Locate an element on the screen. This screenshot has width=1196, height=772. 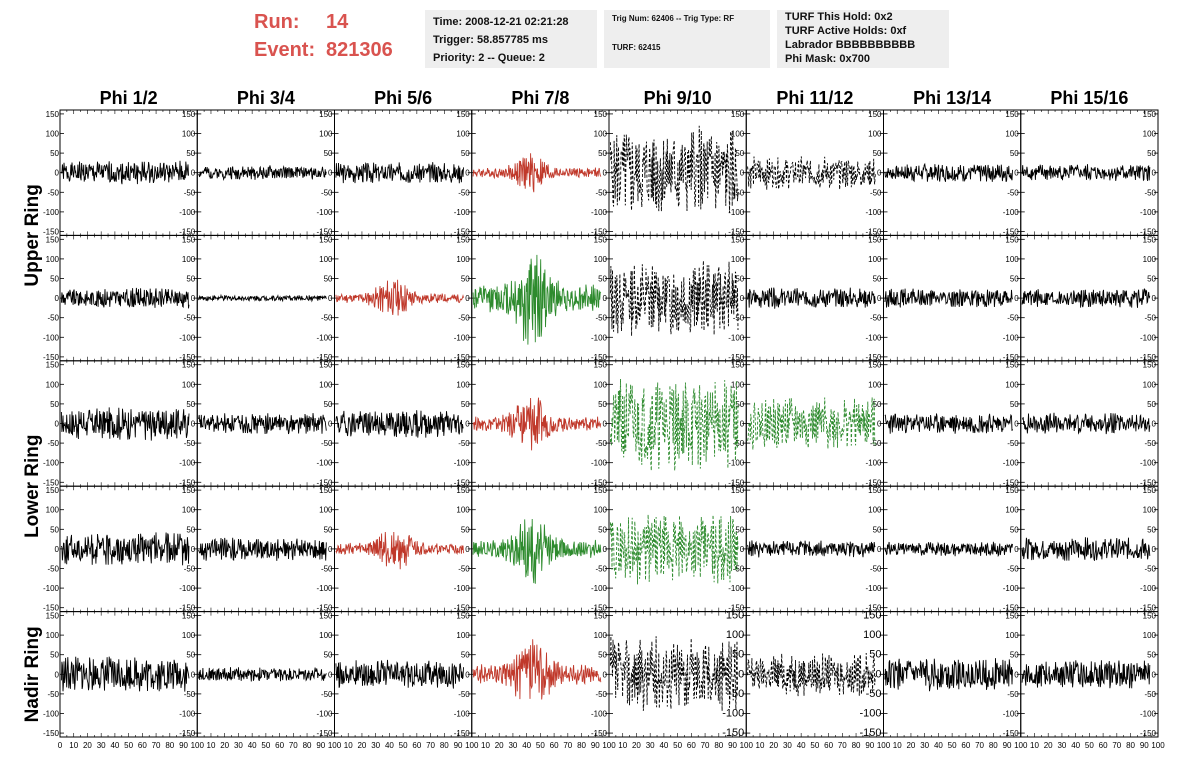
turf-text: TURF: 62415 is located at coordinates (636, 47).